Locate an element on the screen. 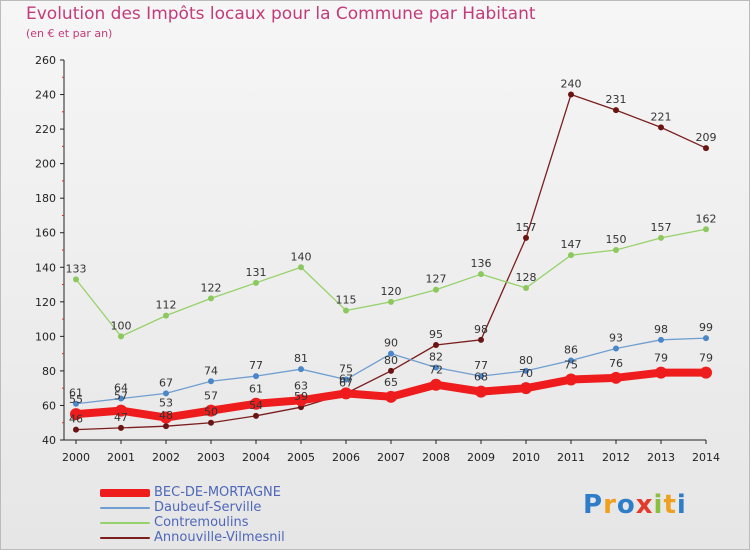  data-label-contremoulins: 112 is located at coordinates (166, 305).